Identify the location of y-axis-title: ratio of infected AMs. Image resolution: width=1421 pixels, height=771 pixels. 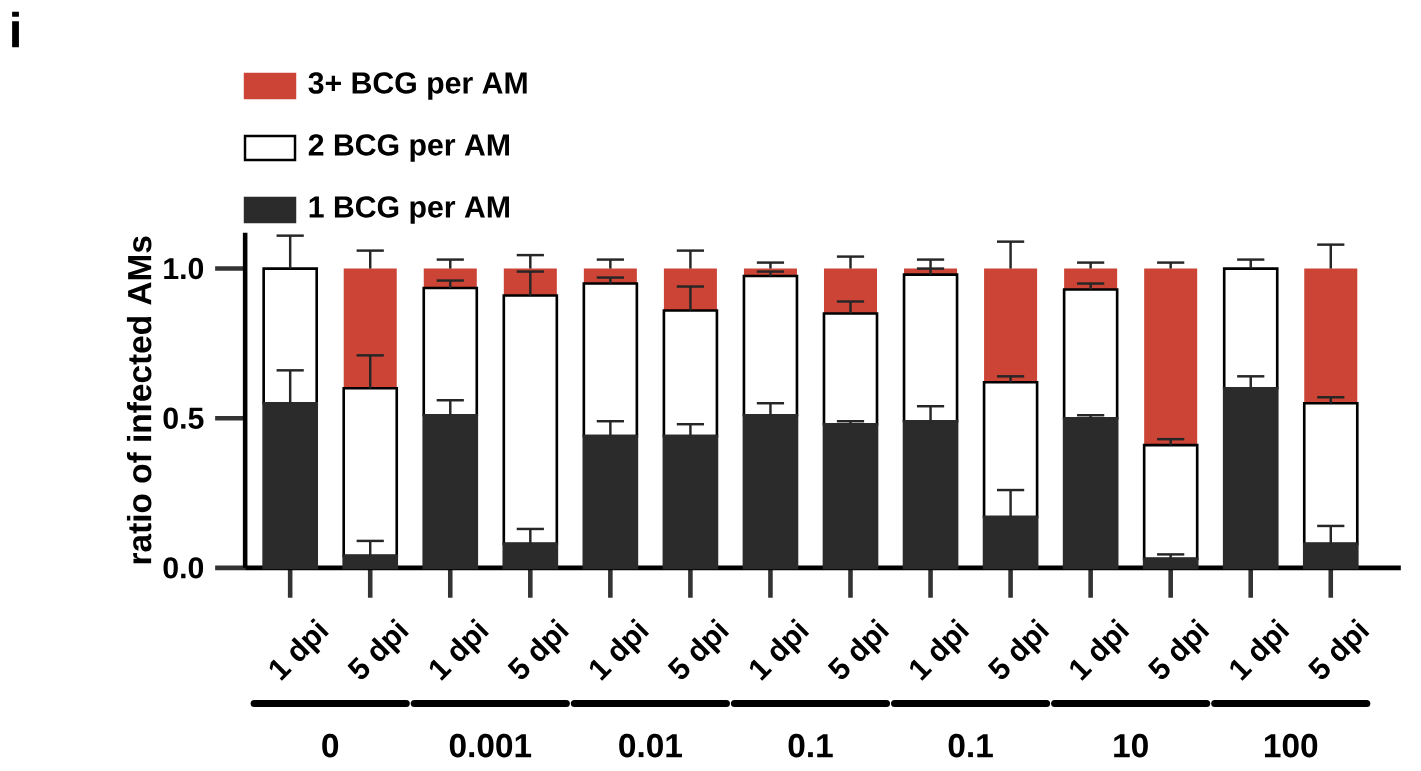
(139, 400).